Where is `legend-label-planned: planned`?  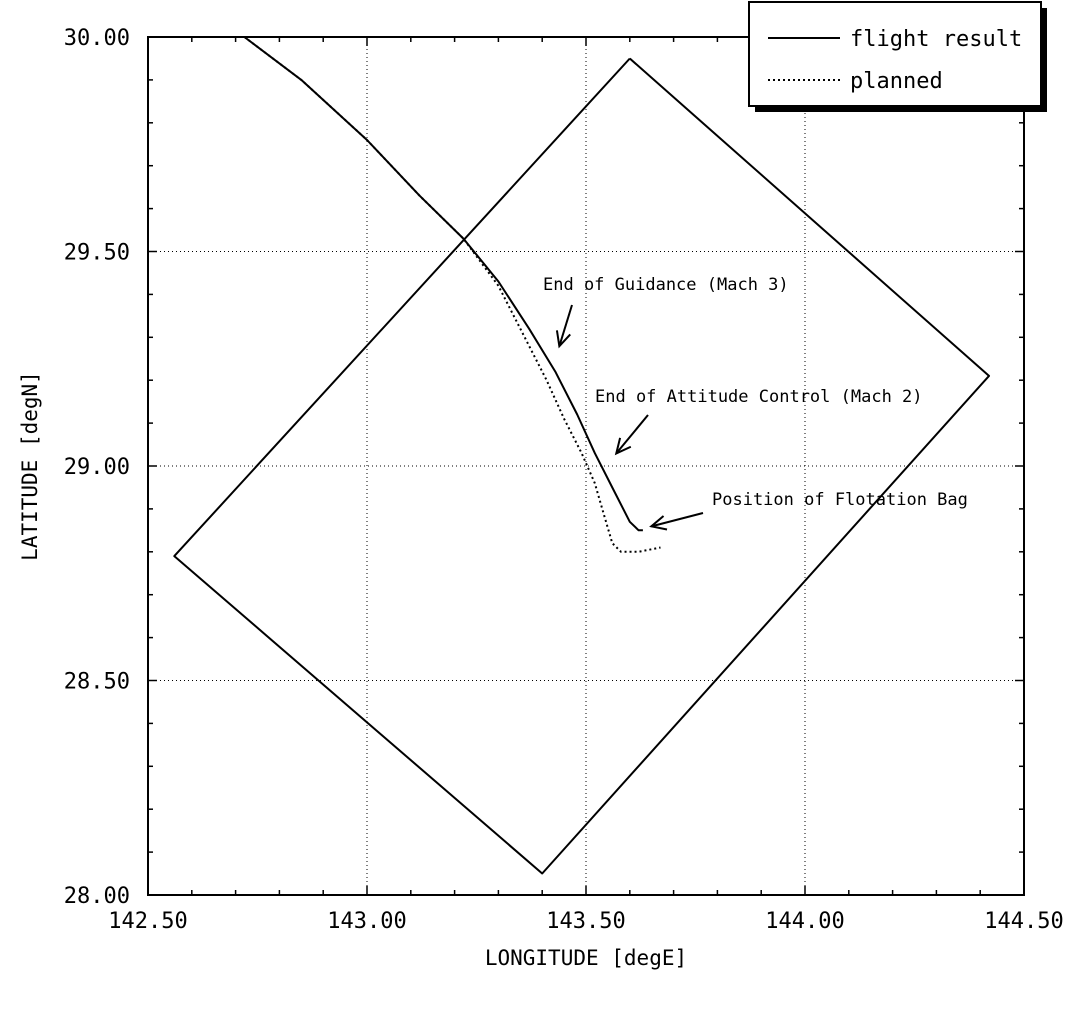 legend-label-planned: planned is located at coordinates (896, 81).